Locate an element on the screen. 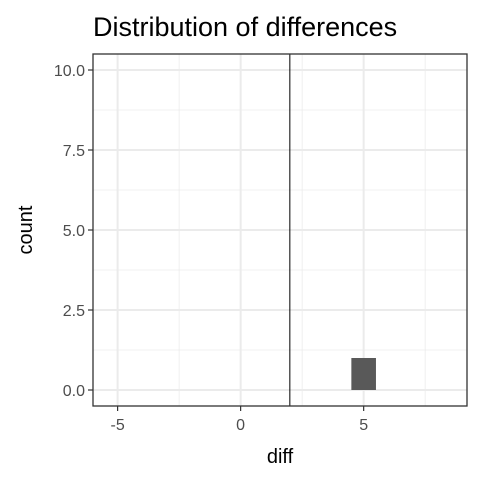 This screenshot has width=480, height=480. x-tick-label: 5 is located at coordinates (363, 425).